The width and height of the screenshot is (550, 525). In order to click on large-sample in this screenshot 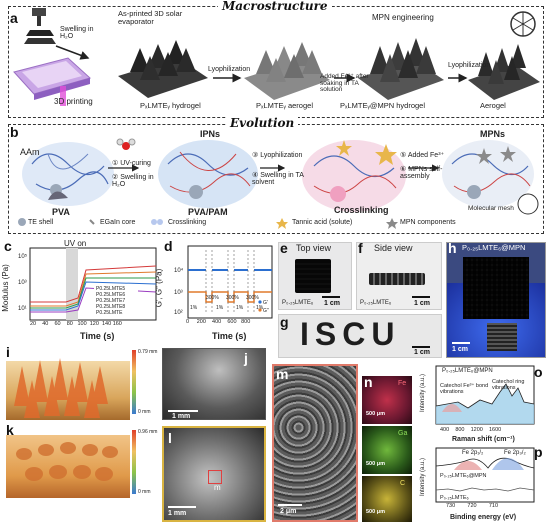, I will do `click(496, 288)`.